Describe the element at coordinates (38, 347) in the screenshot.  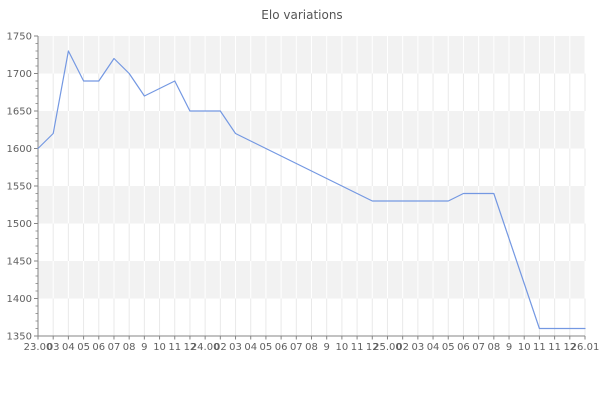
I see `x-tick-label: 23.00` at that location.